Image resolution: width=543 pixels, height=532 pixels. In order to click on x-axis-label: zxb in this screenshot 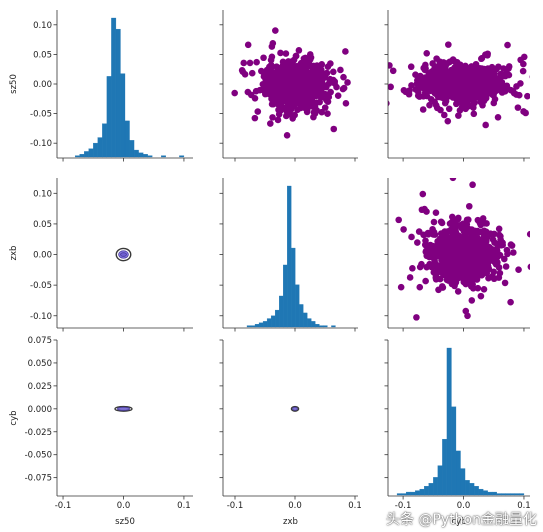, I will do `click(290, 522)`.